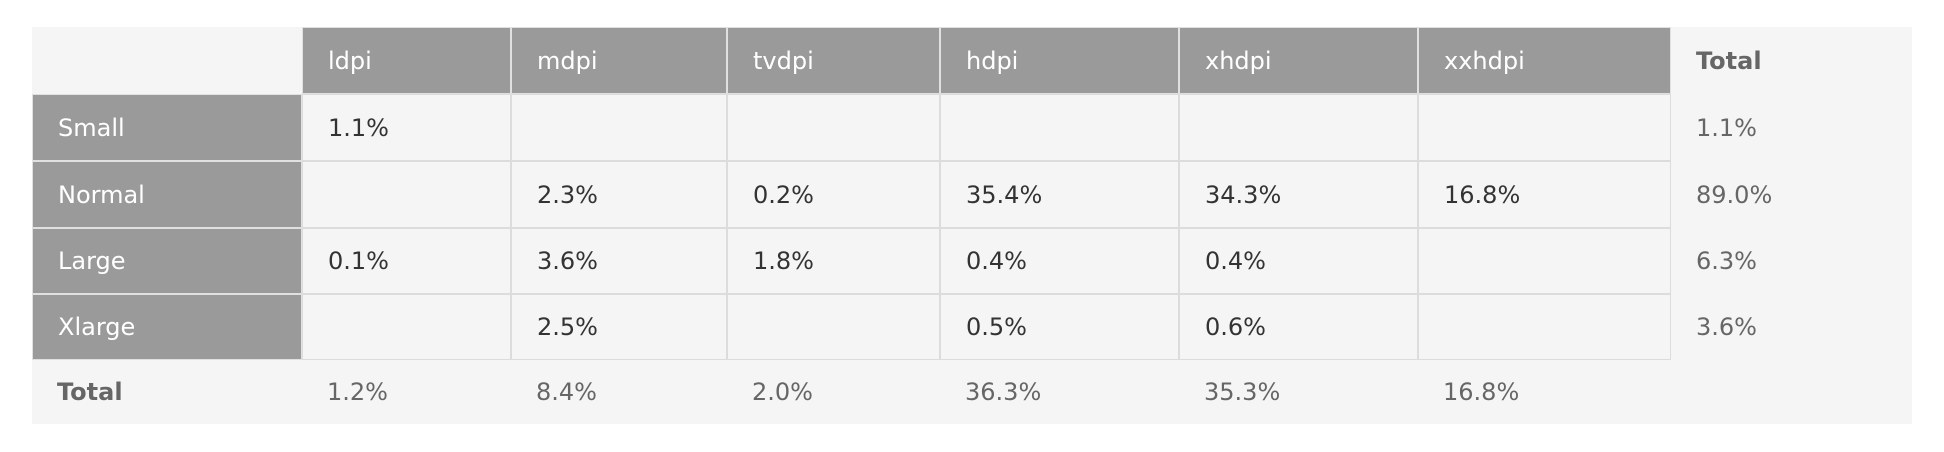 Image resolution: width=1944 pixels, height=452 pixels. Describe the element at coordinates (167, 127) in the screenshot. I see `row-header: Small` at that location.